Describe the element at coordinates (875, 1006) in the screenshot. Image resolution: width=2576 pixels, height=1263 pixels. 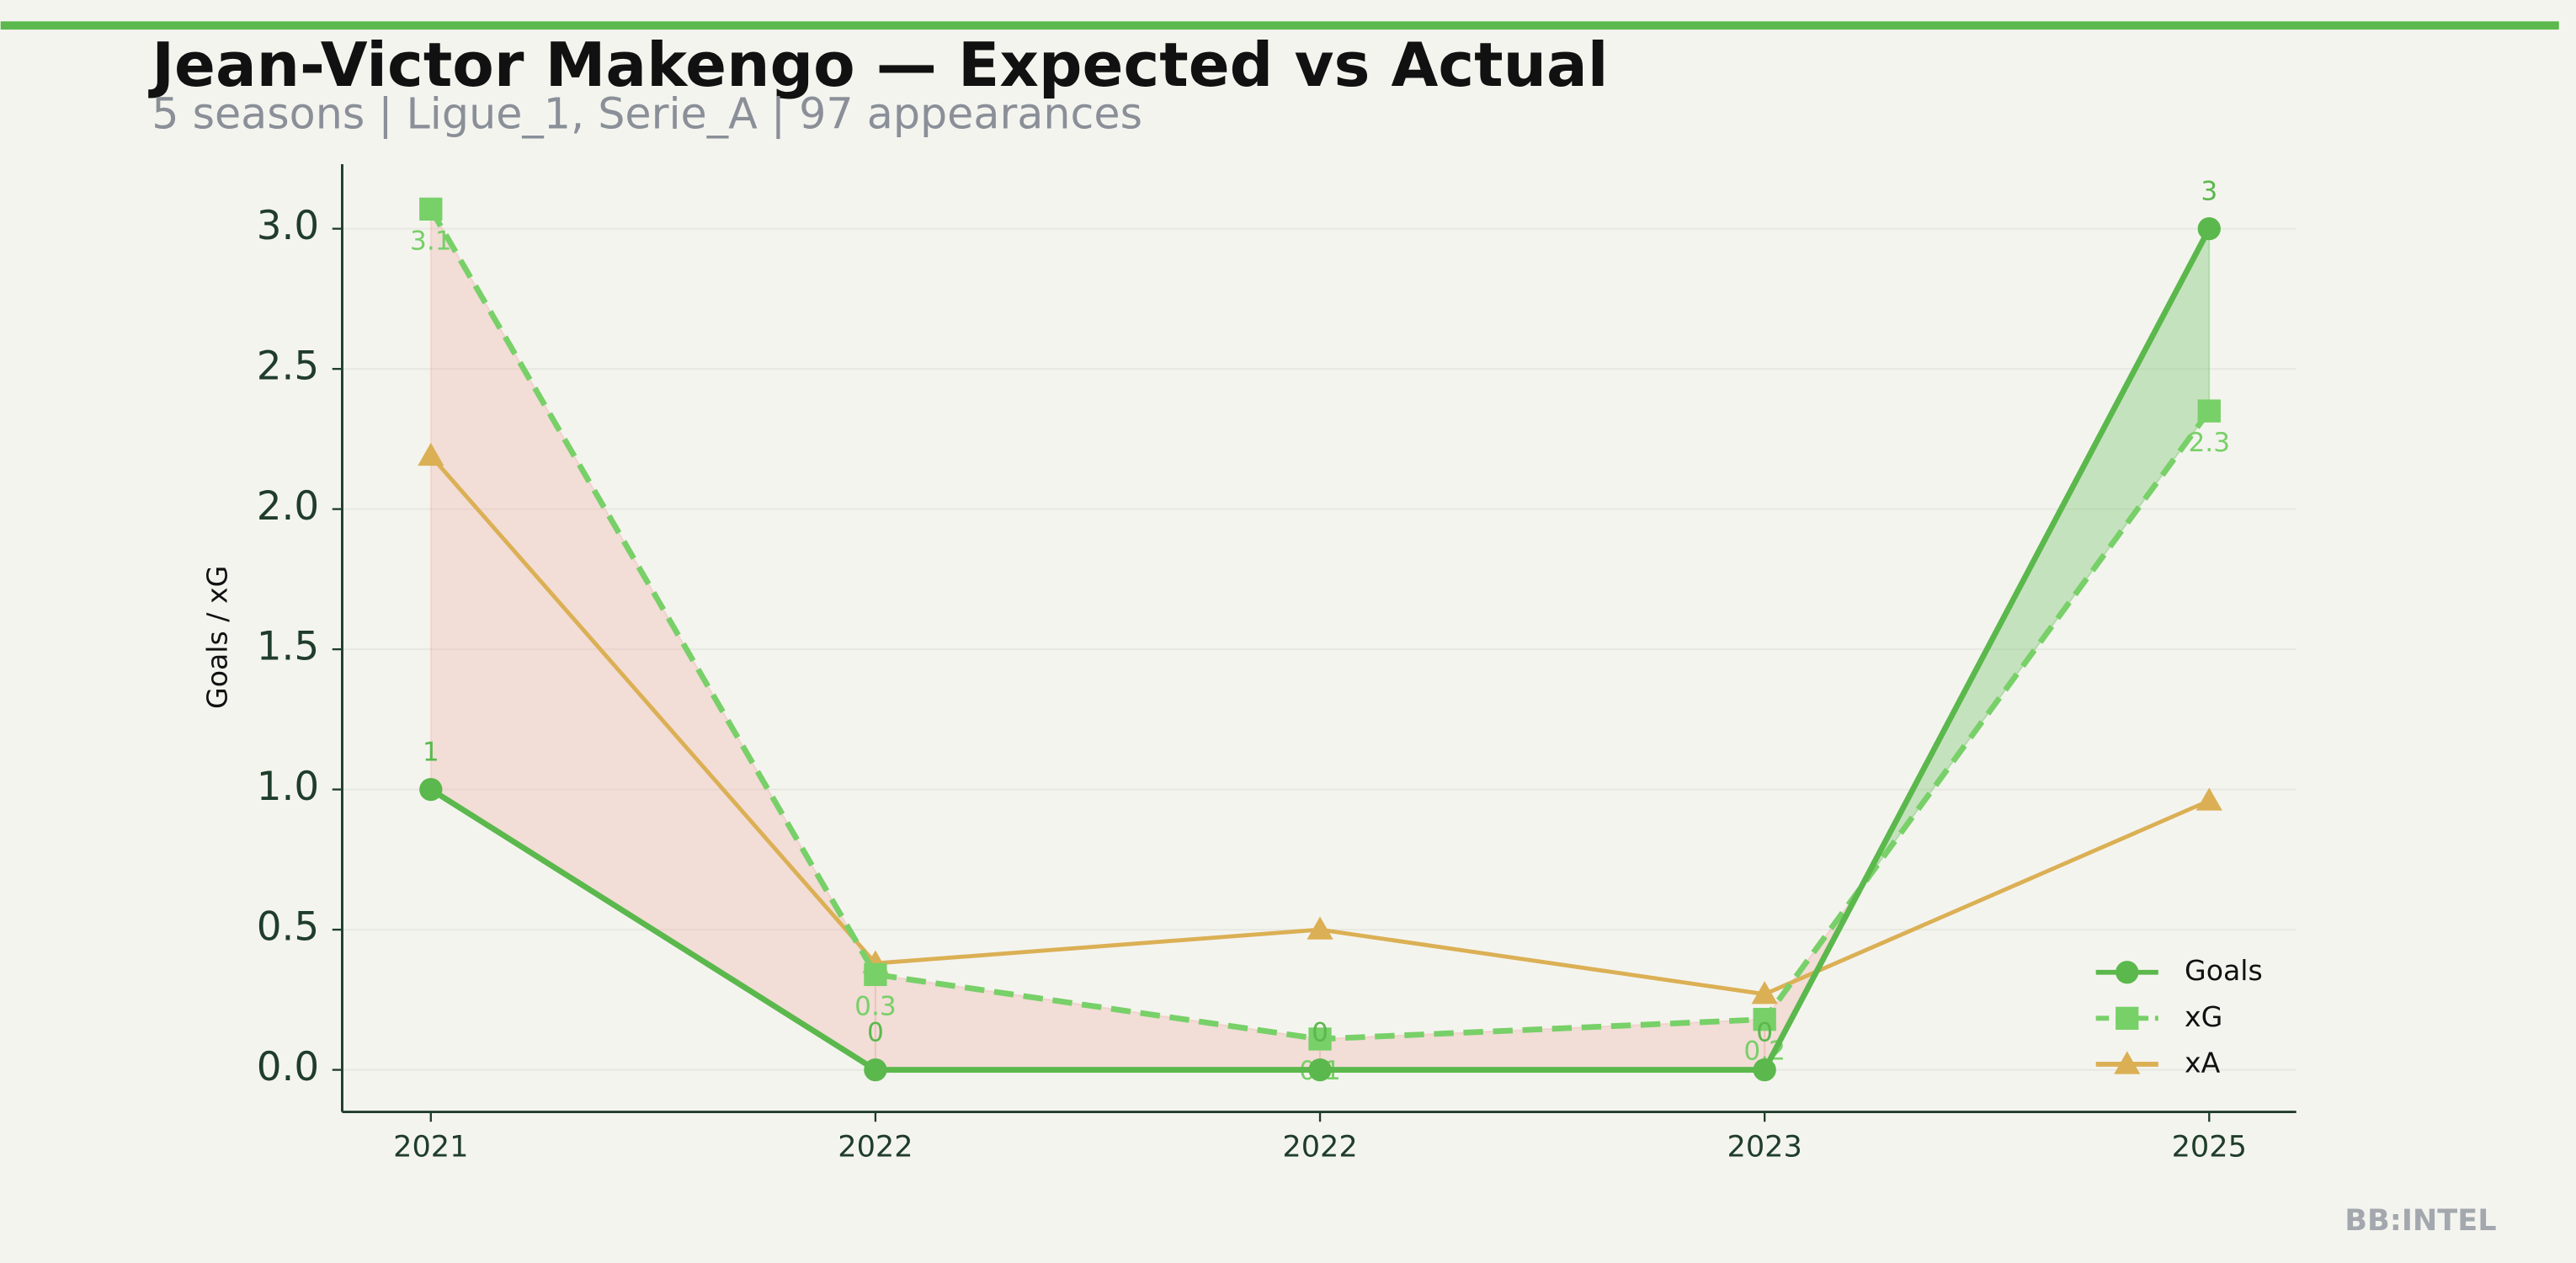
I see `value-label: 0.3` at that location.